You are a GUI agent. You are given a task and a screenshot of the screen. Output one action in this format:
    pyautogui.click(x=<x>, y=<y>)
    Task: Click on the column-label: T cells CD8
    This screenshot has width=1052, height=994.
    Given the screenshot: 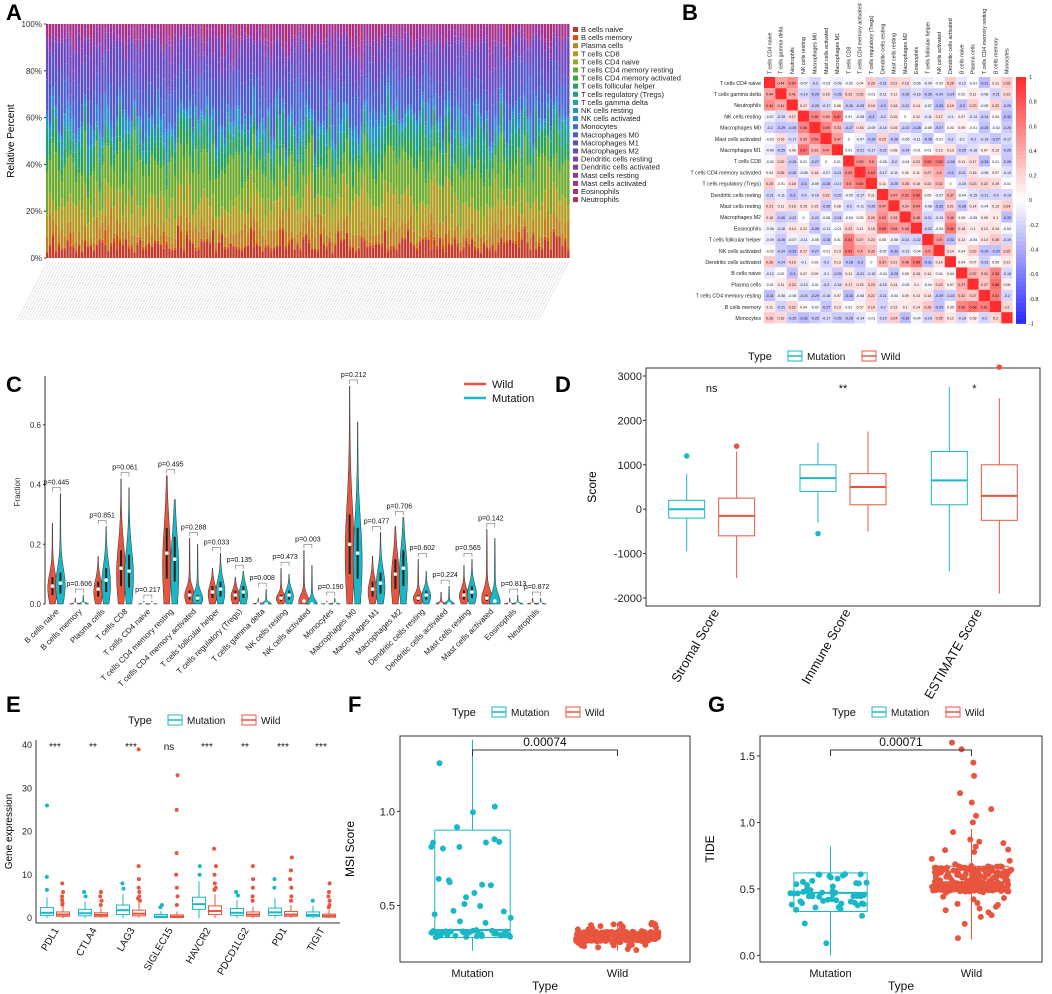 What is the action you would take?
    pyautogui.click(x=849, y=60)
    